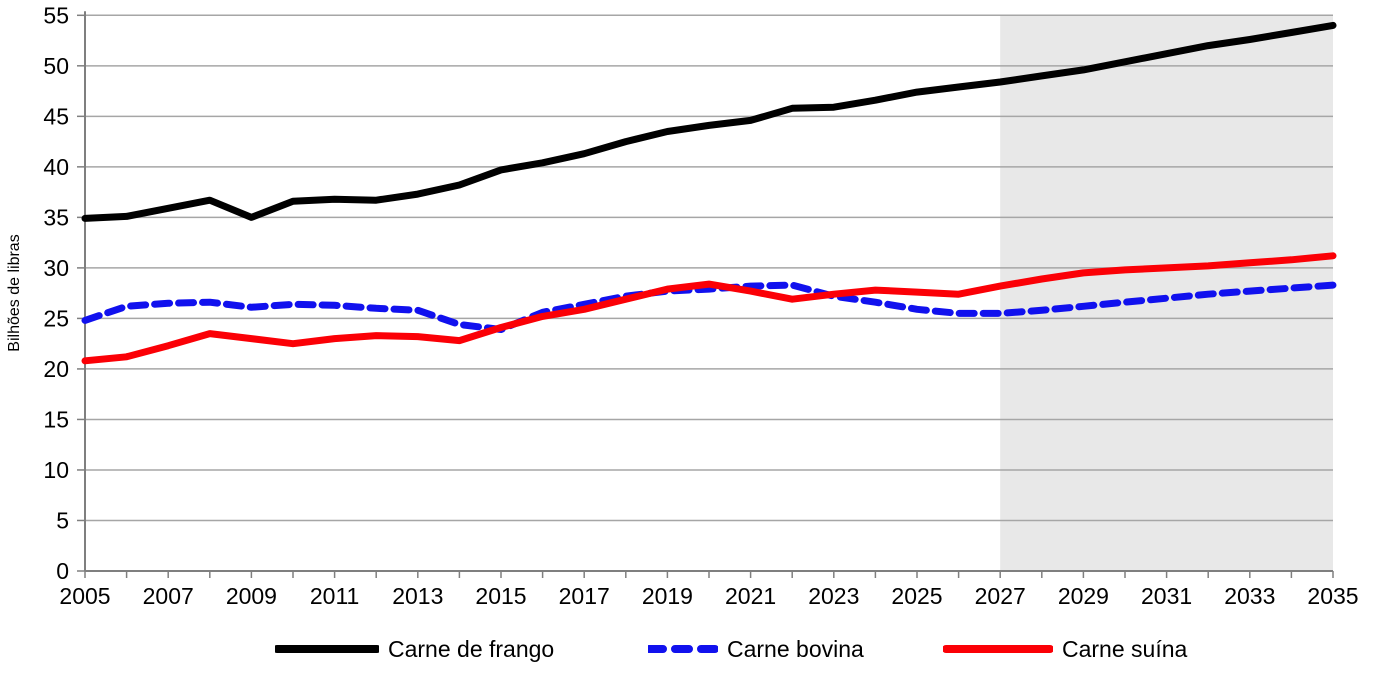 The image size is (1400, 675). What do you see at coordinates (56, 318) in the screenshot?
I see `y-tick-label: 25` at bounding box center [56, 318].